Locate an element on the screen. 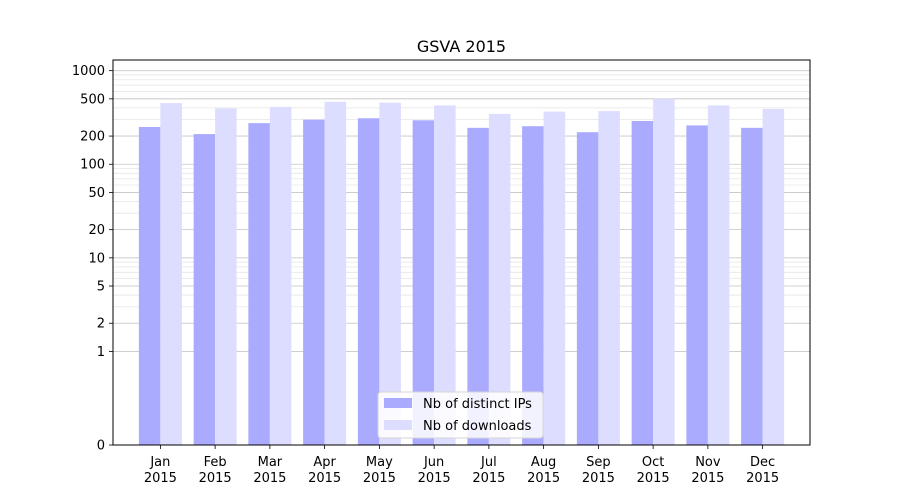 This screenshot has width=900, height=500. y-tick-label: 0 is located at coordinates (101, 446).